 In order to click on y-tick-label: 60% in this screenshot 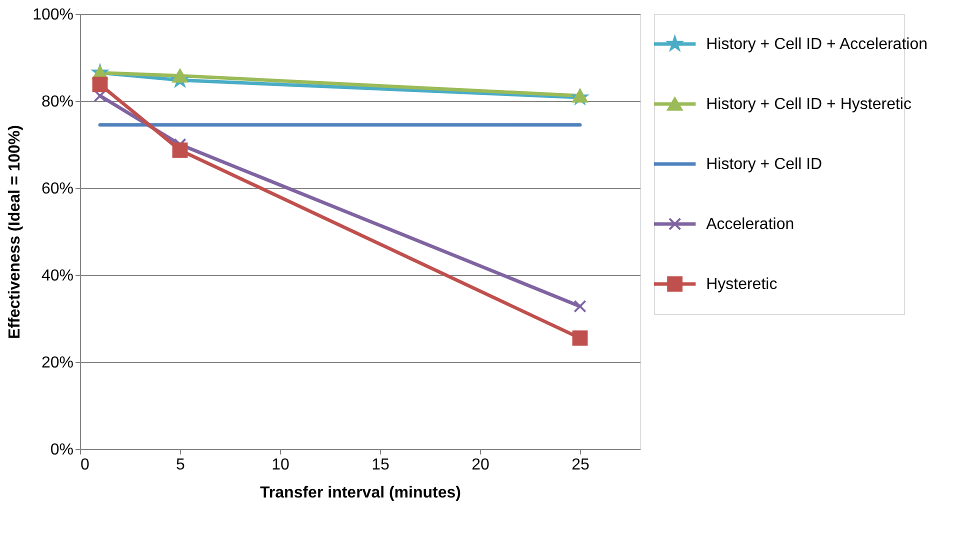, I will do `click(57, 189)`.